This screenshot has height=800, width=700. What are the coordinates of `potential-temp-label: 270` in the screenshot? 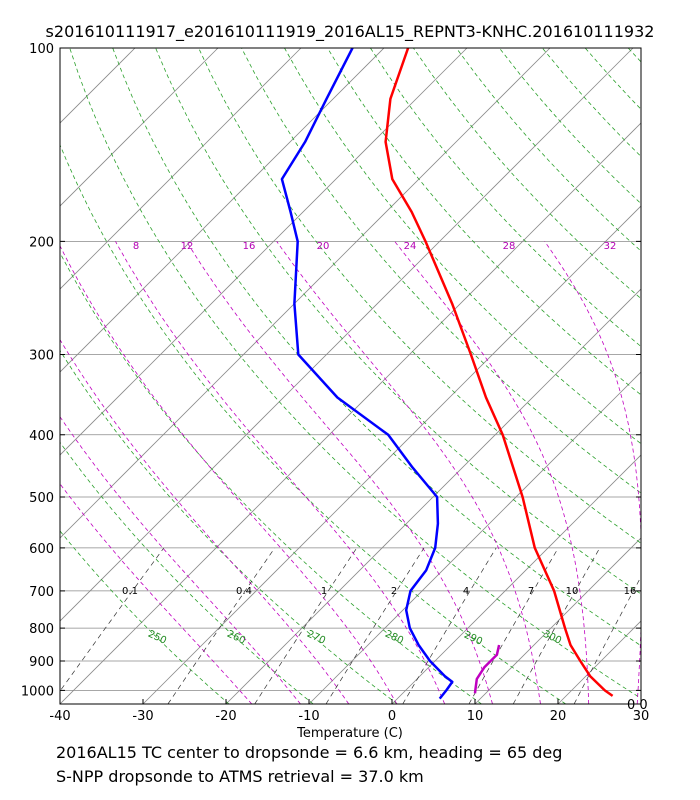 It's located at (316, 638).